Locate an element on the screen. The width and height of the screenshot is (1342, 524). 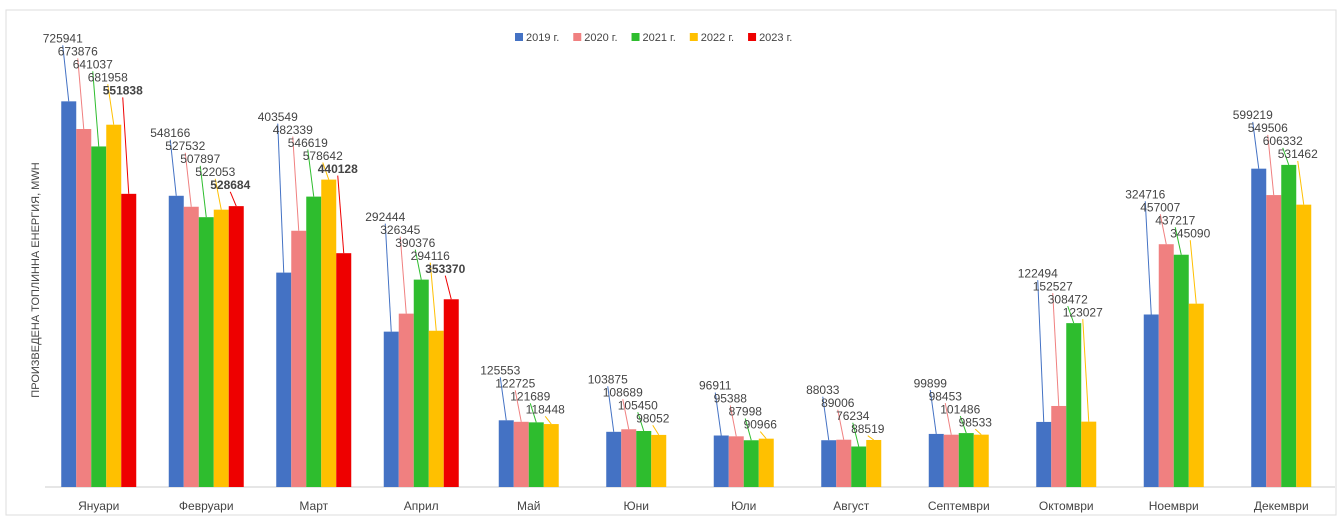
data-label: 308472 is located at coordinates (1068, 299).